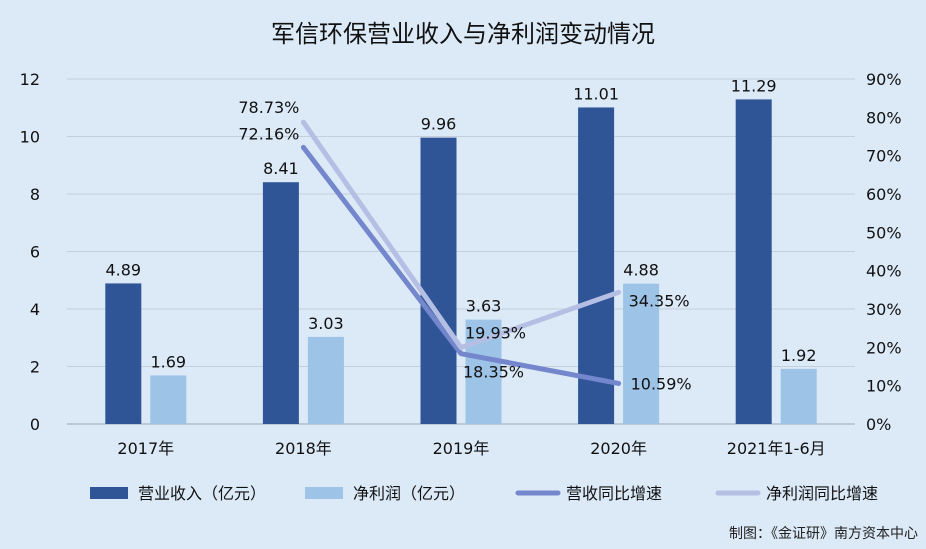  I want to click on x-tick-label: 2017年, so click(145, 448).